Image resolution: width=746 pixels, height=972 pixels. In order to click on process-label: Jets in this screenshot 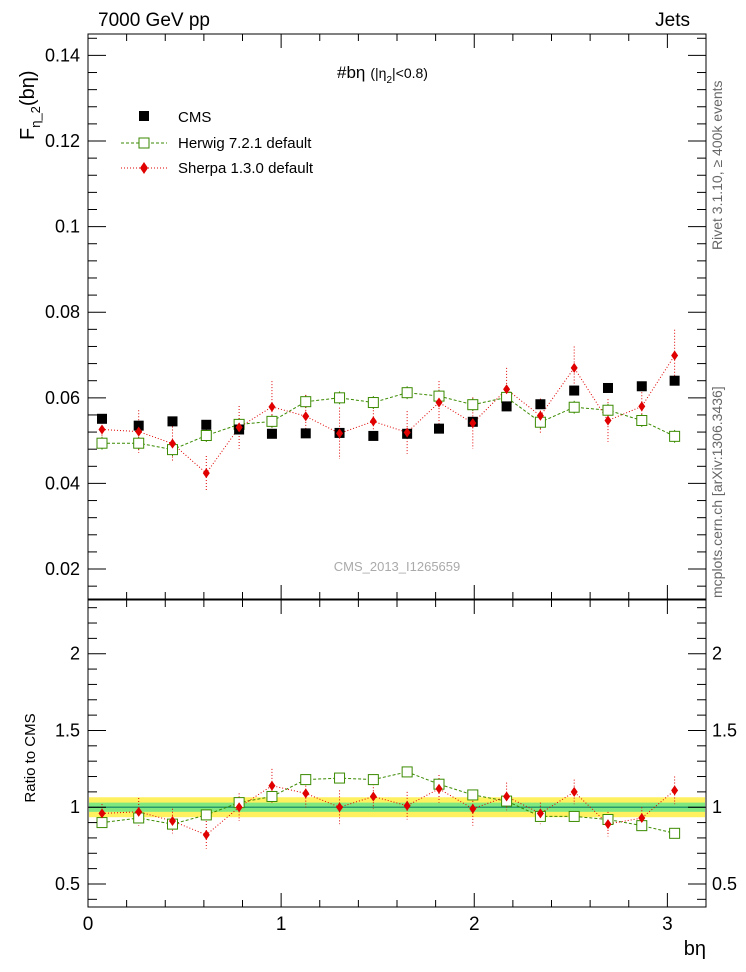, I will do `click(672, 20)`.